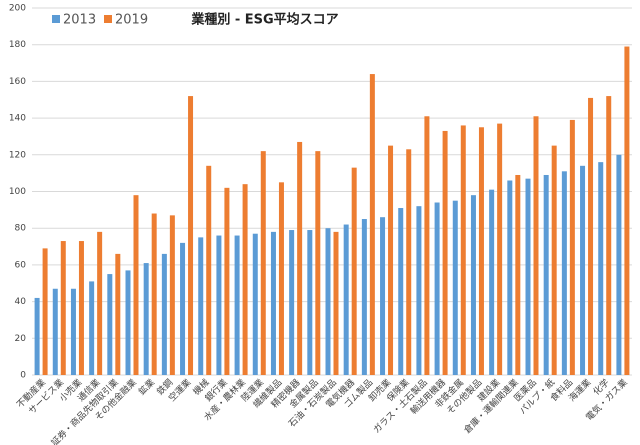 The height and width of the screenshot is (445, 640). I want to click on legend-label: 2013, so click(79, 20).